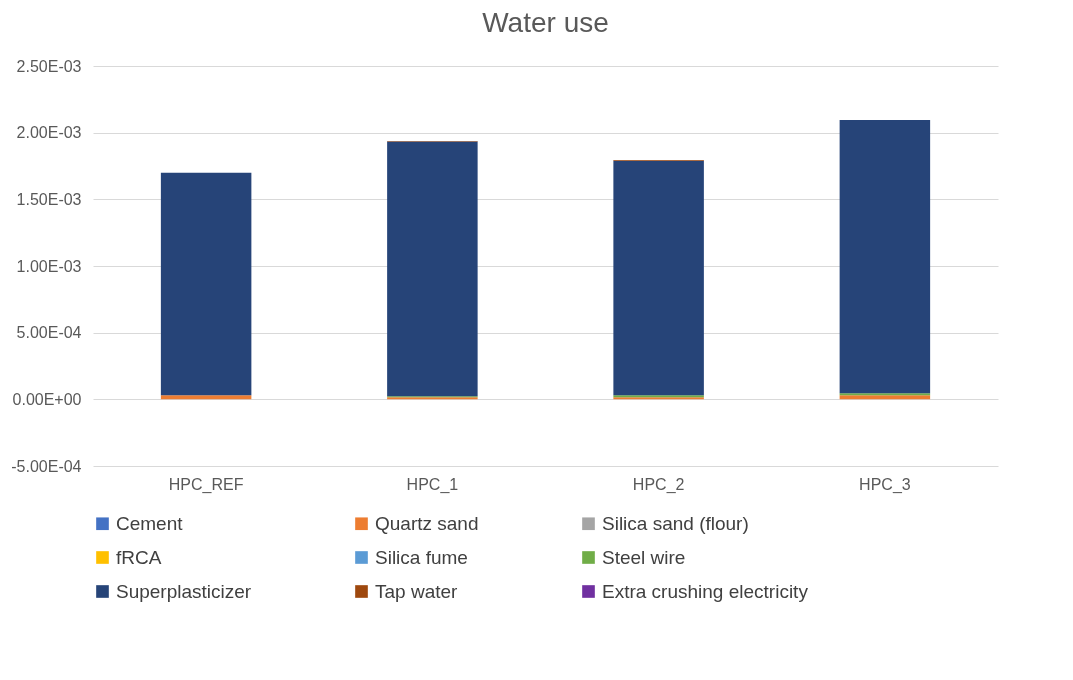  Describe the element at coordinates (427, 523) in the screenshot. I see `legend-label: Quartz sand` at that location.